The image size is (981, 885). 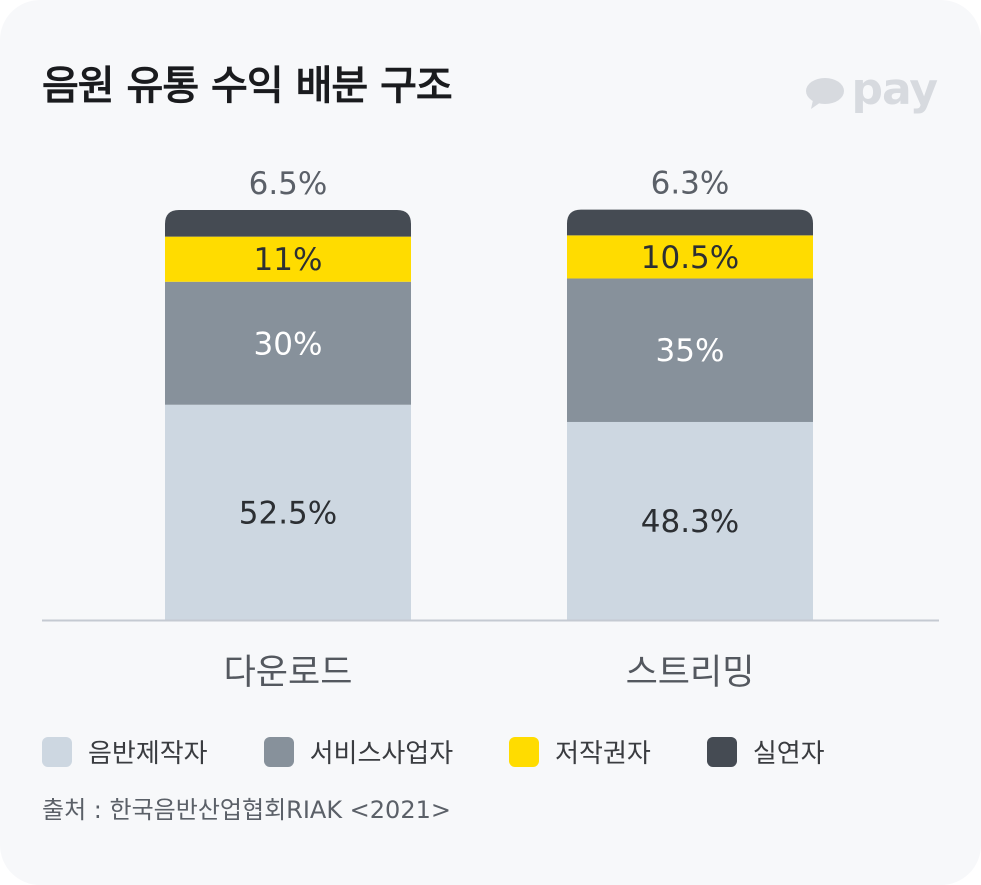 What do you see at coordinates (246, 810) in the screenshot?
I see `source-note: 출처 : 한국음반산업협회RIAK <2021>` at bounding box center [246, 810].